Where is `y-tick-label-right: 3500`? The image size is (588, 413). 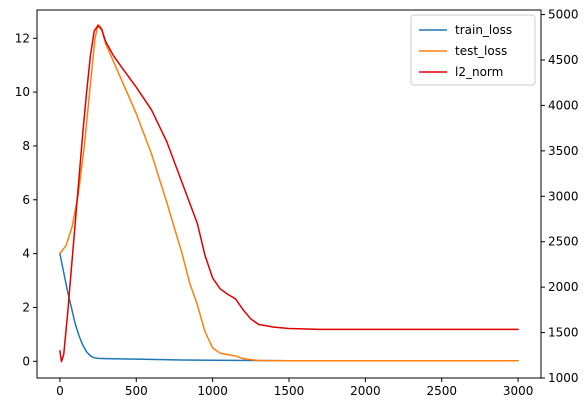 y-tick-label-right: 3500 is located at coordinates (563, 151).